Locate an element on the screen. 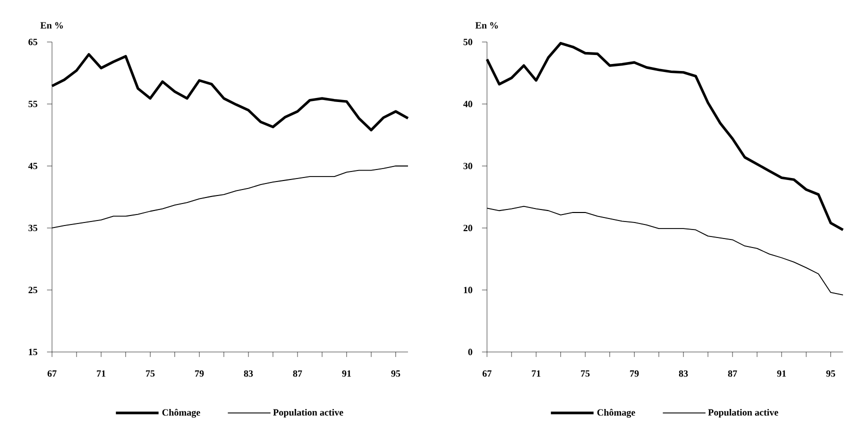  y-tick-label: 45 is located at coordinates (33, 166).